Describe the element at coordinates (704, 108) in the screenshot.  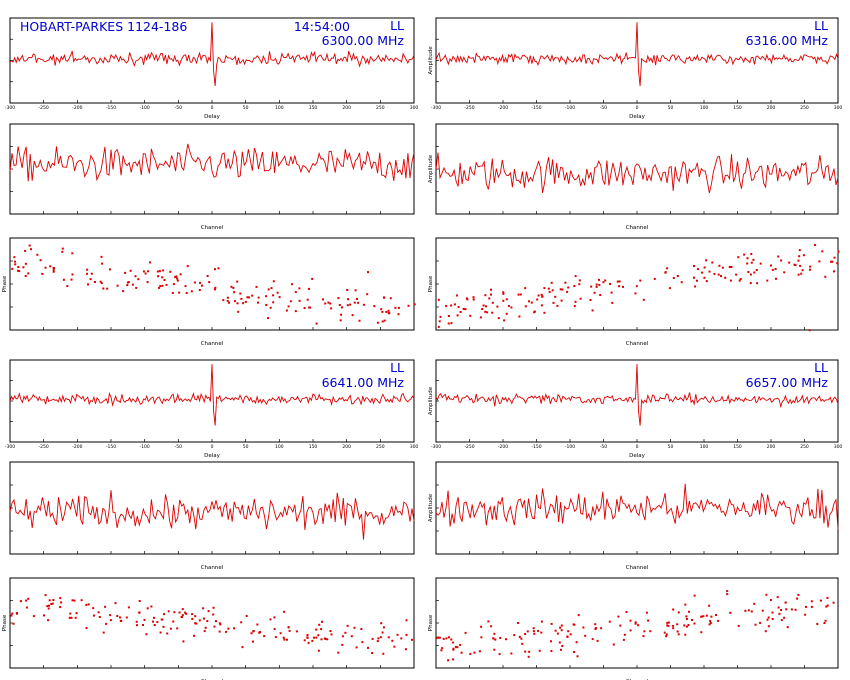
I see `x-tick-label: 100` at that location.